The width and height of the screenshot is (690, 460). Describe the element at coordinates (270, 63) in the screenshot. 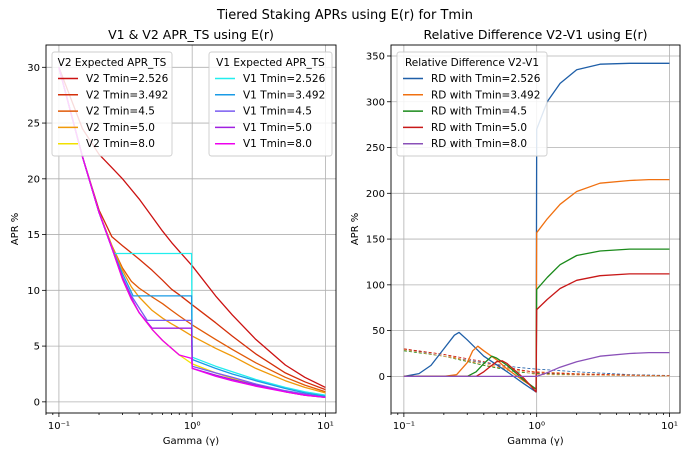

I see `legend-title: V1 Expected APR_TS` at that location.